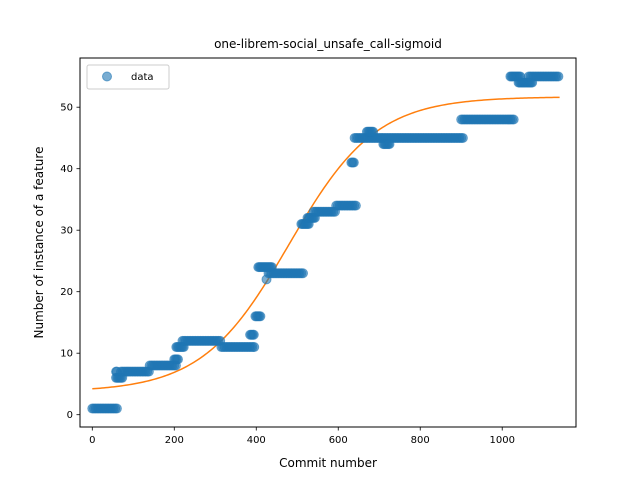 This screenshot has height=480, width=640. I want to click on x-tick-label: 800, so click(420, 440).